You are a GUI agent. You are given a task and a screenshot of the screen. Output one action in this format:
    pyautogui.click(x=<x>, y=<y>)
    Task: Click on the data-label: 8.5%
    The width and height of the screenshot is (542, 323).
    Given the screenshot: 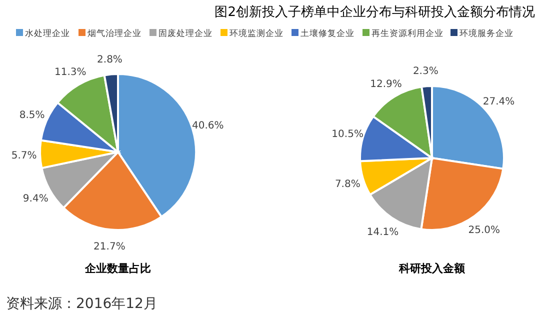 What is the action you would take?
    pyautogui.click(x=32, y=115)
    